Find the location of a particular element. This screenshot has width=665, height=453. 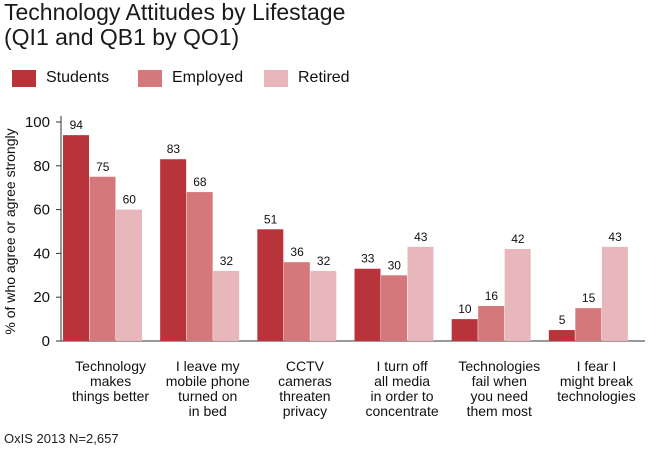

data-label: 36 is located at coordinates (297, 252).